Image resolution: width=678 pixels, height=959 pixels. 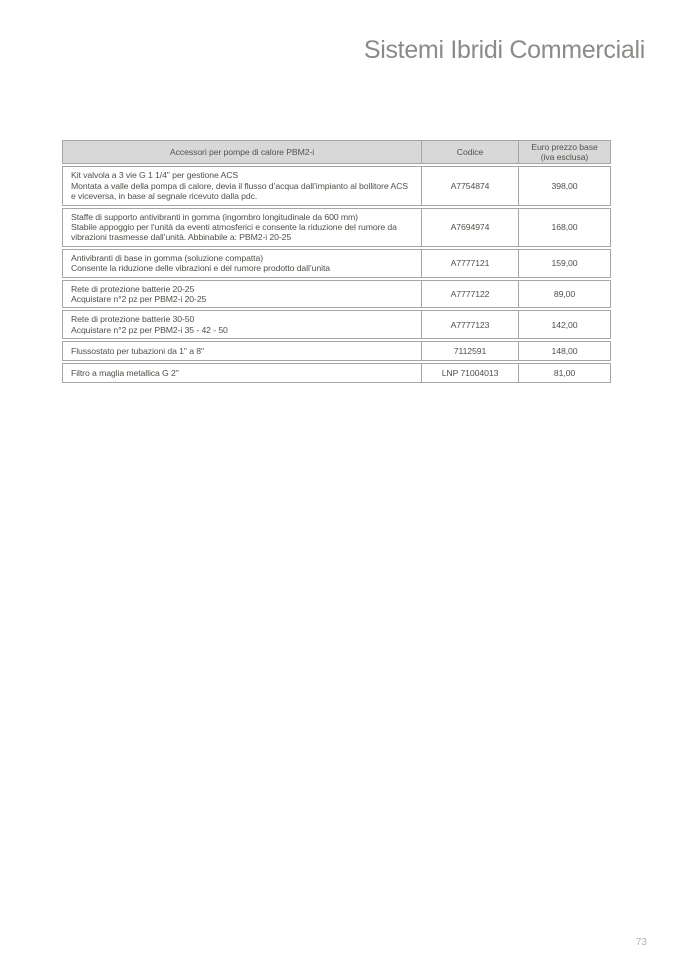 What do you see at coordinates (469, 152) in the screenshot?
I see `header-code: Codice` at bounding box center [469, 152].